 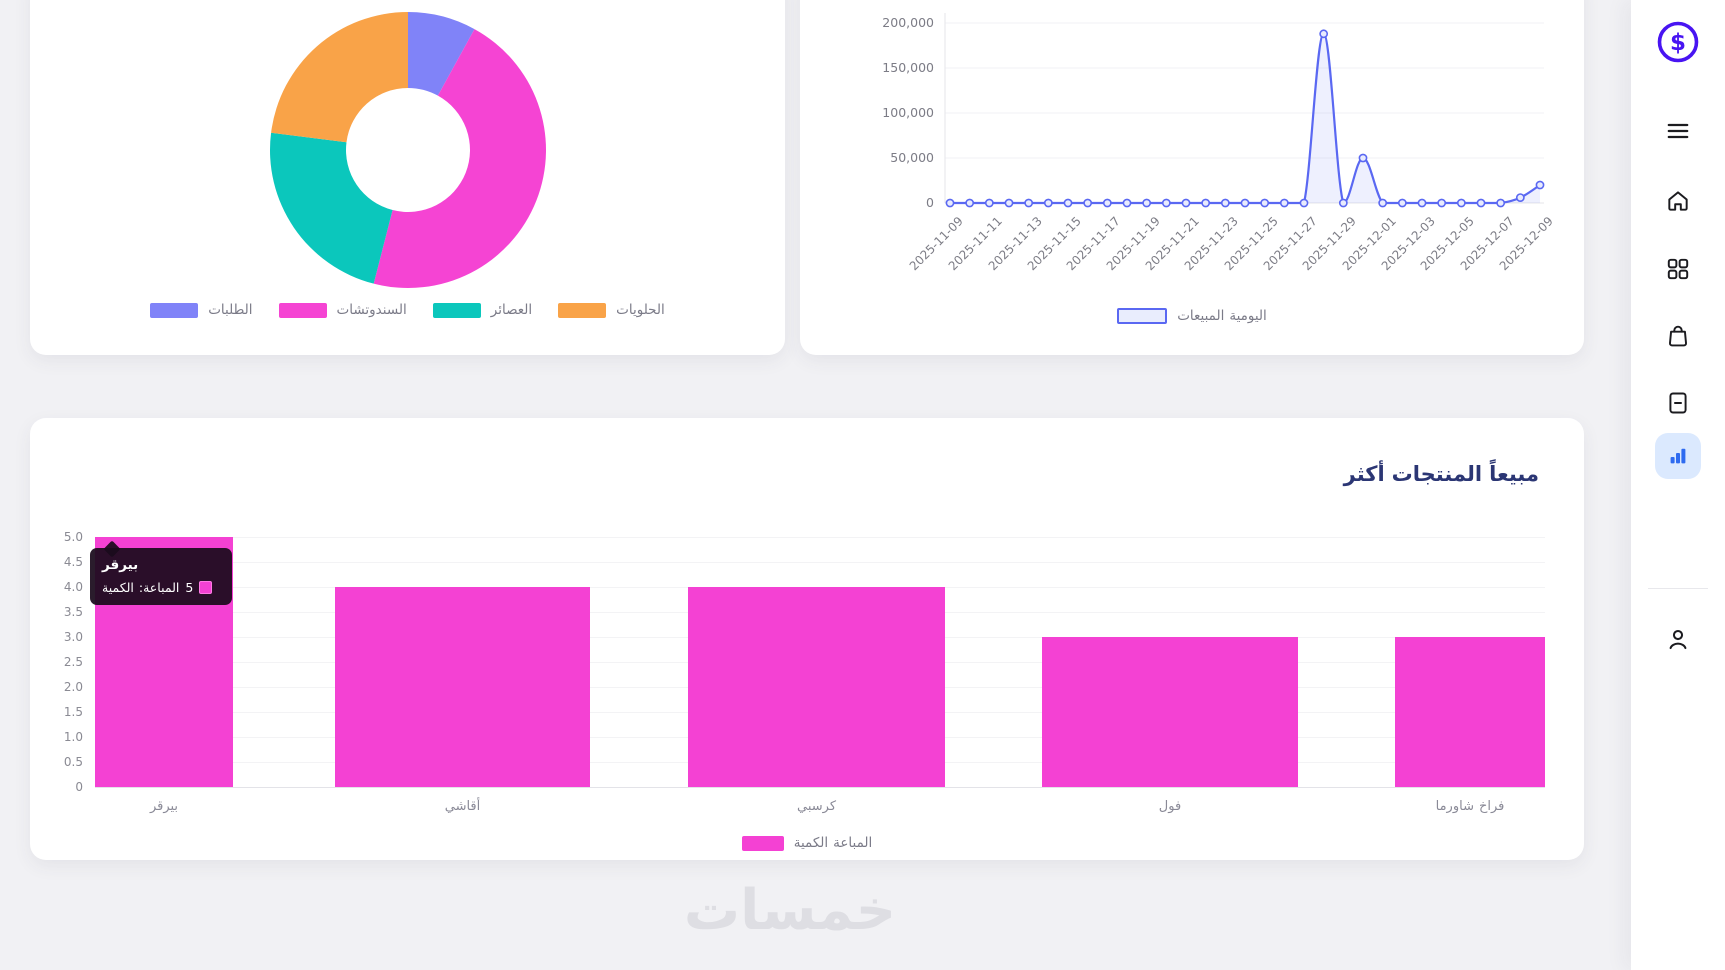 What do you see at coordinates (912, 157) in the screenshot?
I see `line-y-tick: 50,000` at bounding box center [912, 157].